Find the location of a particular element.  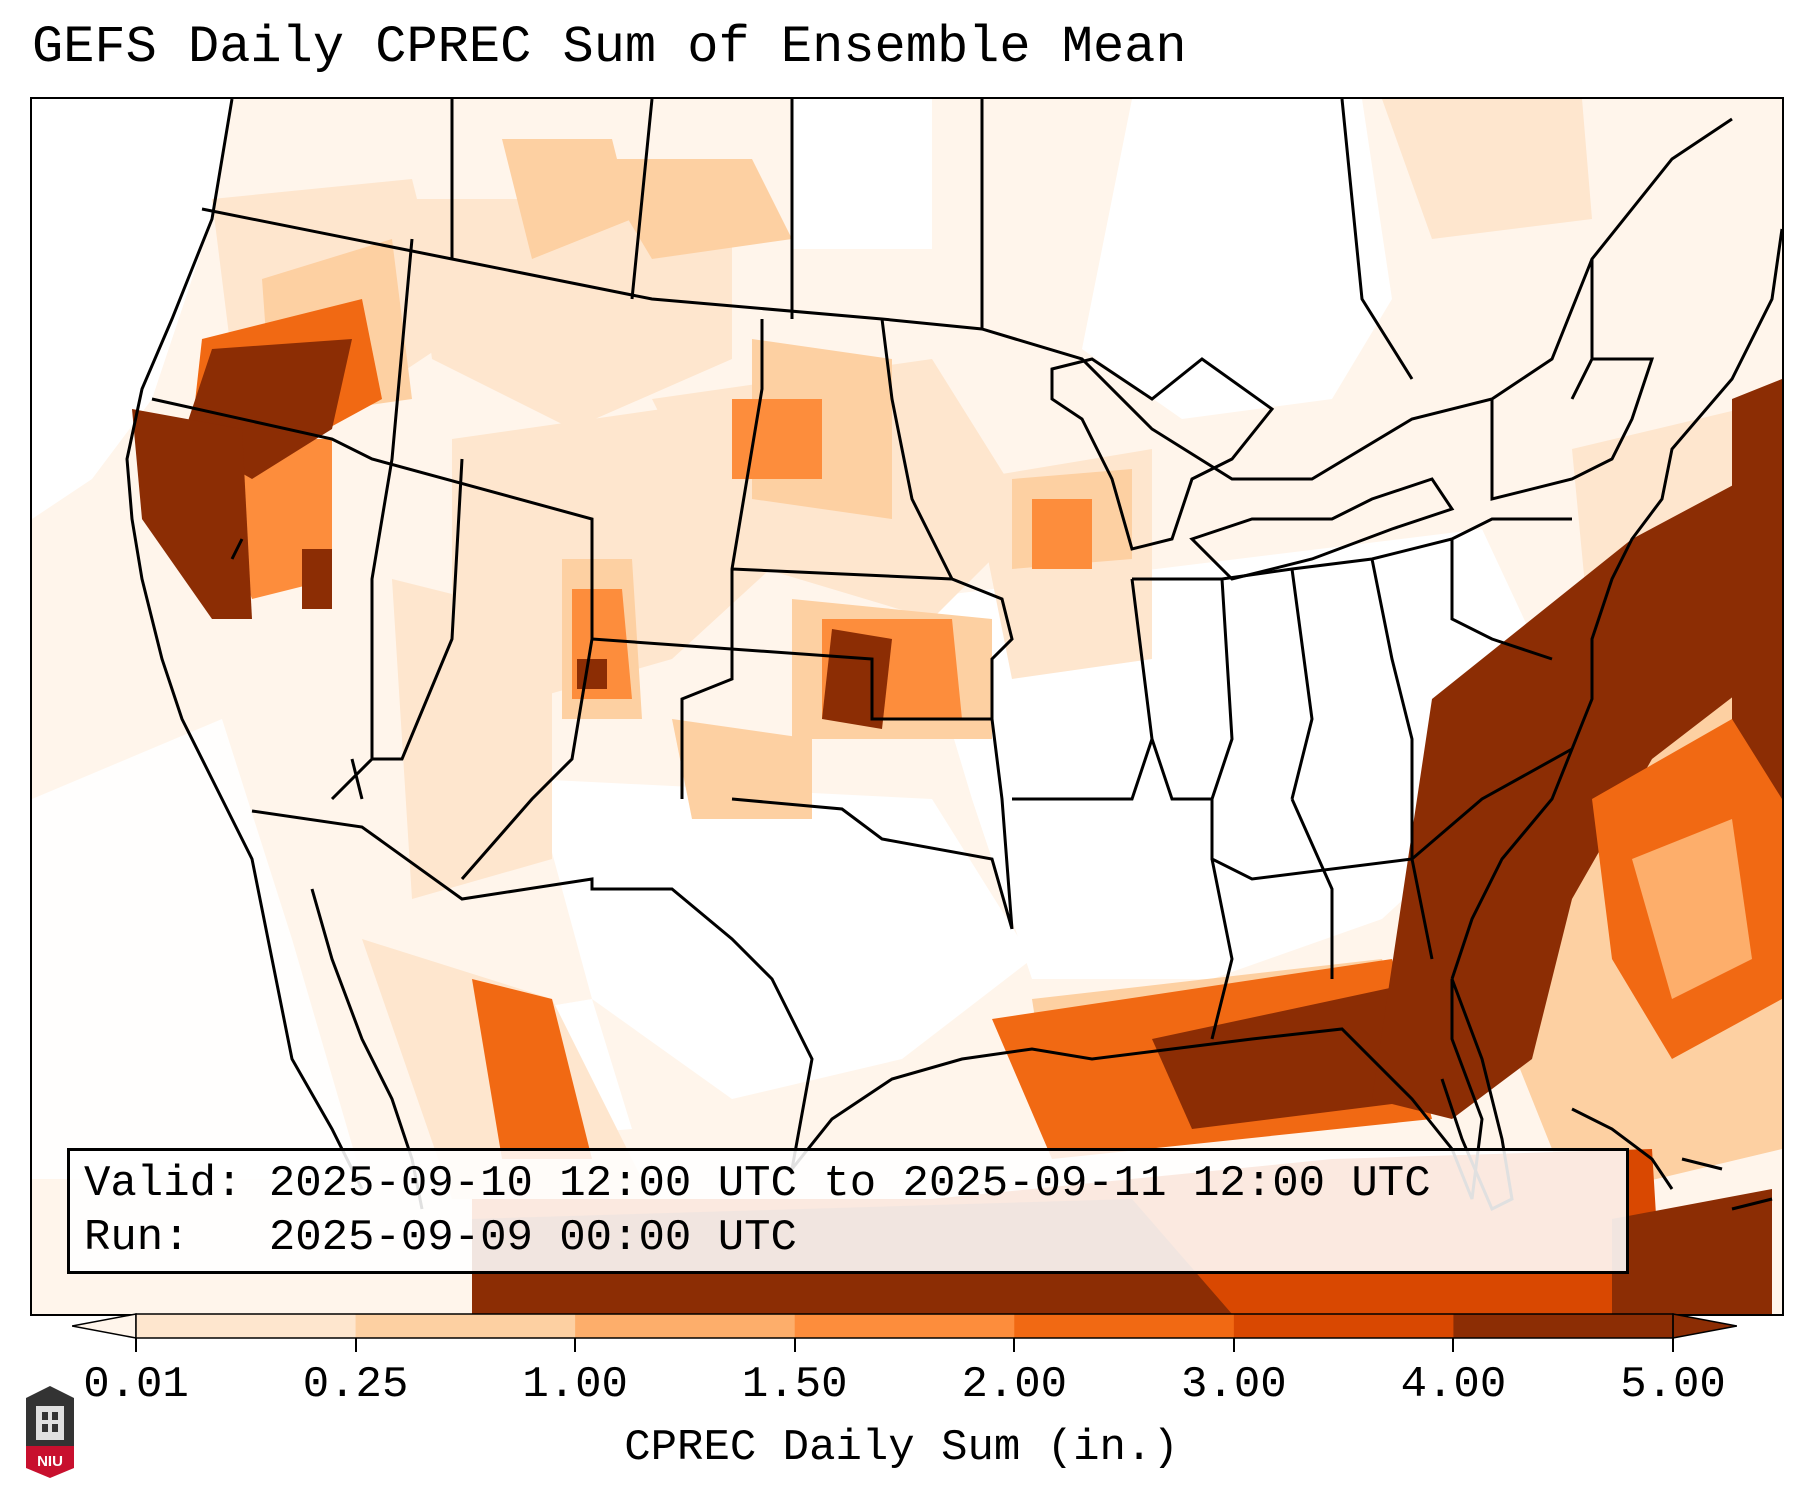

colorbar-segments is located at coordinates (904, 1326).